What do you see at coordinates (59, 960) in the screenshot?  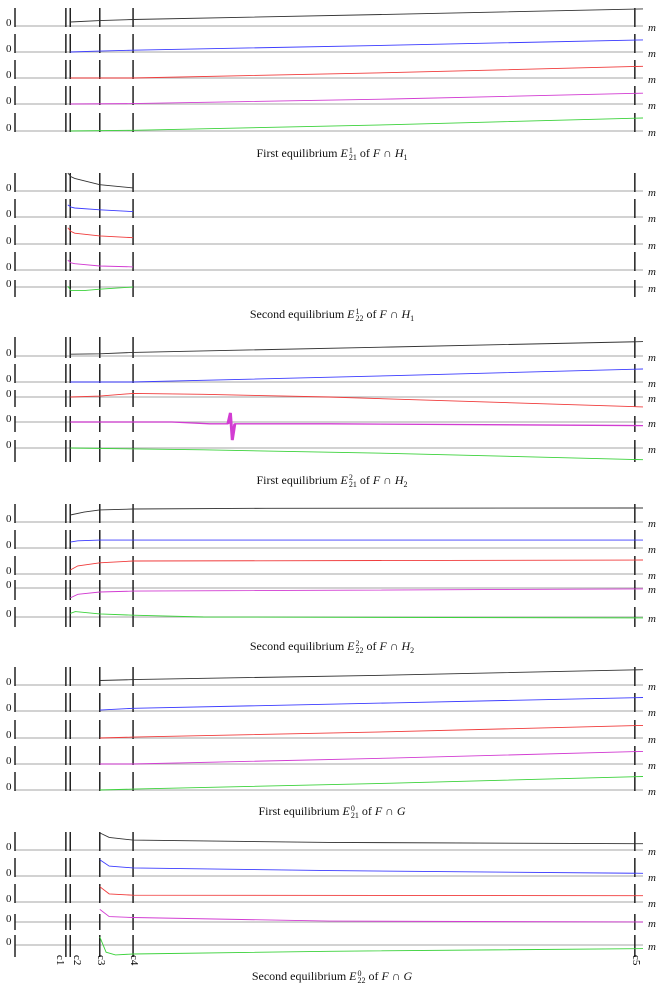 I see `x-tick-label-c1: c1` at bounding box center [59, 960].